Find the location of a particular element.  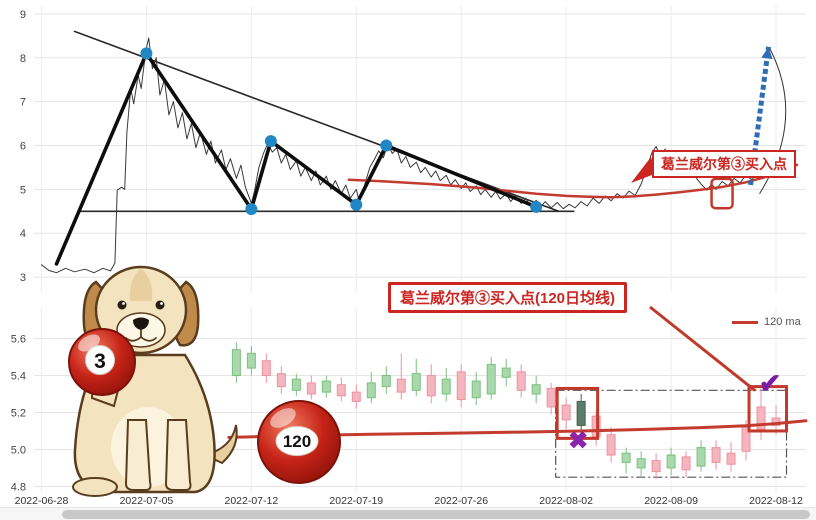

horizontal-scrollbar-thumb is located at coordinates (436, 514).